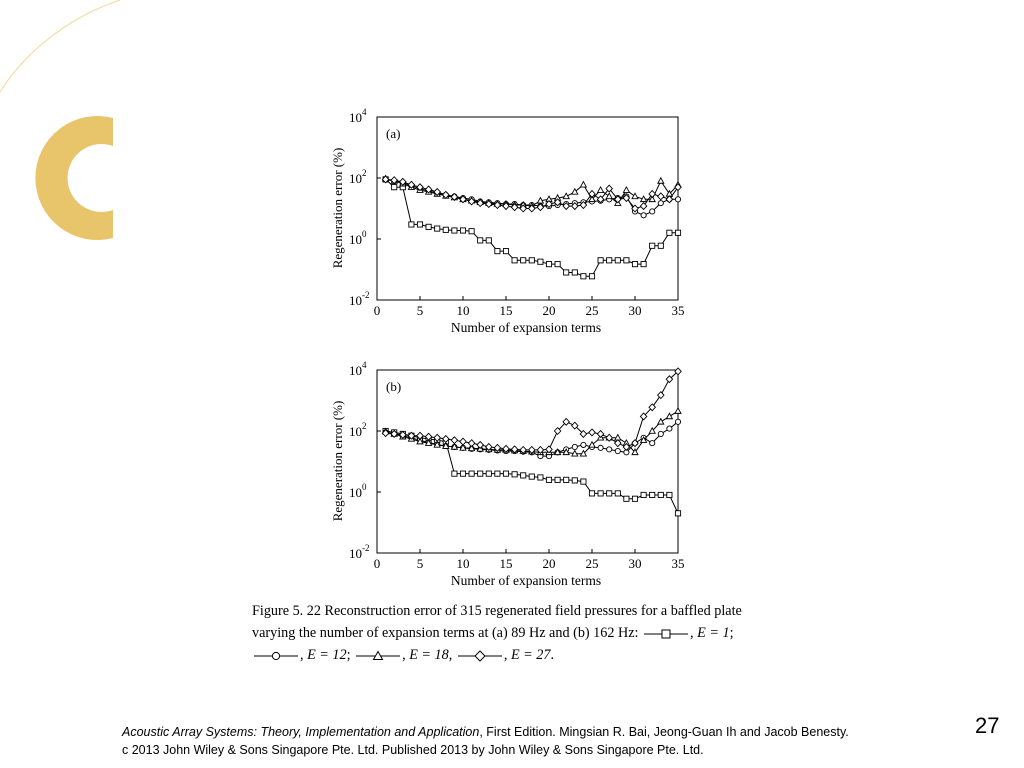  I want to click on chart-b-xtick-label: 20, so click(549, 563).